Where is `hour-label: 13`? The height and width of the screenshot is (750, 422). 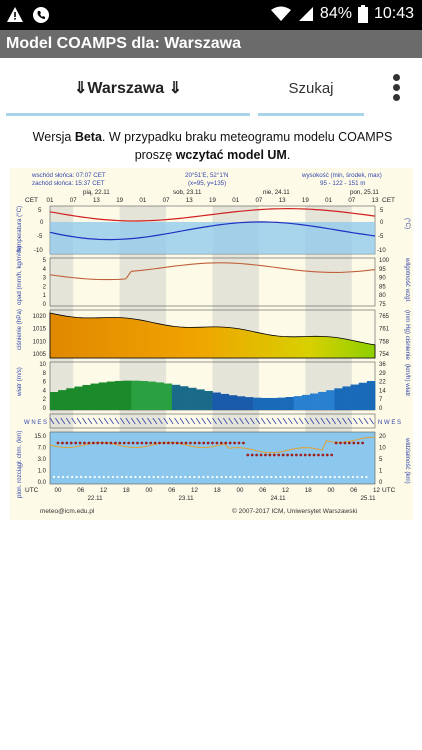 hour-label: 13 is located at coordinates (96, 200).